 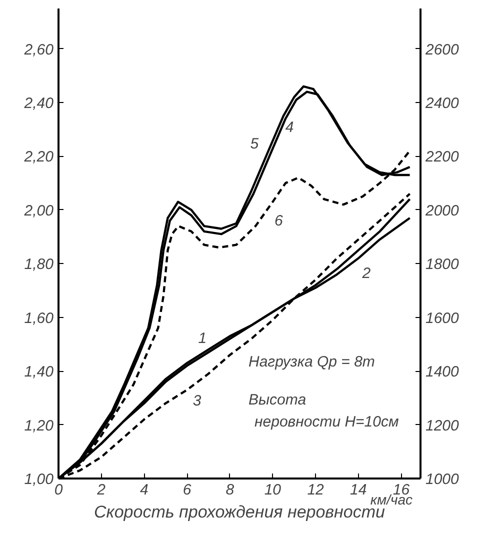 I want to click on series-label: 1, so click(x=202, y=339).